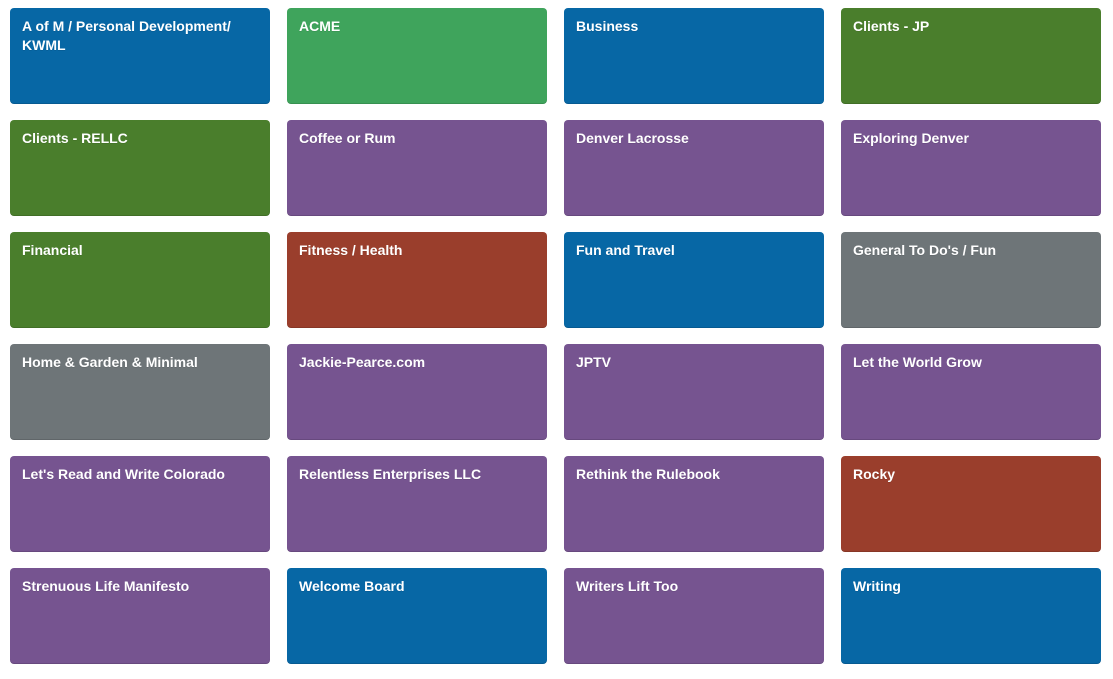 Image resolution: width=1113 pixels, height=679 pixels. I want to click on board-tile: Home & Garden & Minimal, so click(140, 392).